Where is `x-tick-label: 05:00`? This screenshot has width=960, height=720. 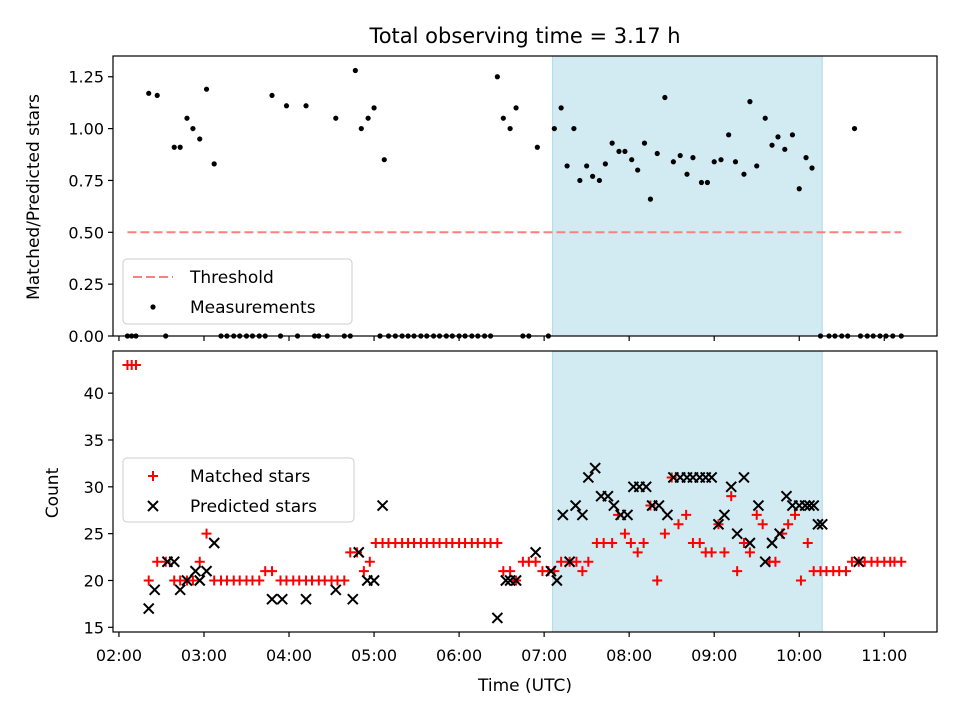 x-tick-label: 05:00 is located at coordinates (374, 655).